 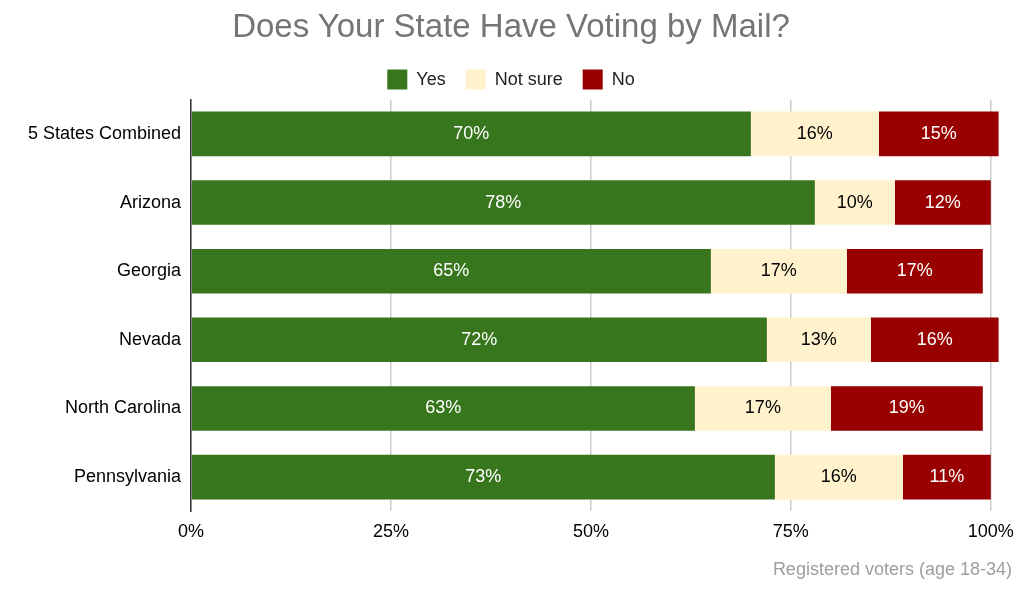 I want to click on y-tick-label: Georgia, so click(x=150, y=270).